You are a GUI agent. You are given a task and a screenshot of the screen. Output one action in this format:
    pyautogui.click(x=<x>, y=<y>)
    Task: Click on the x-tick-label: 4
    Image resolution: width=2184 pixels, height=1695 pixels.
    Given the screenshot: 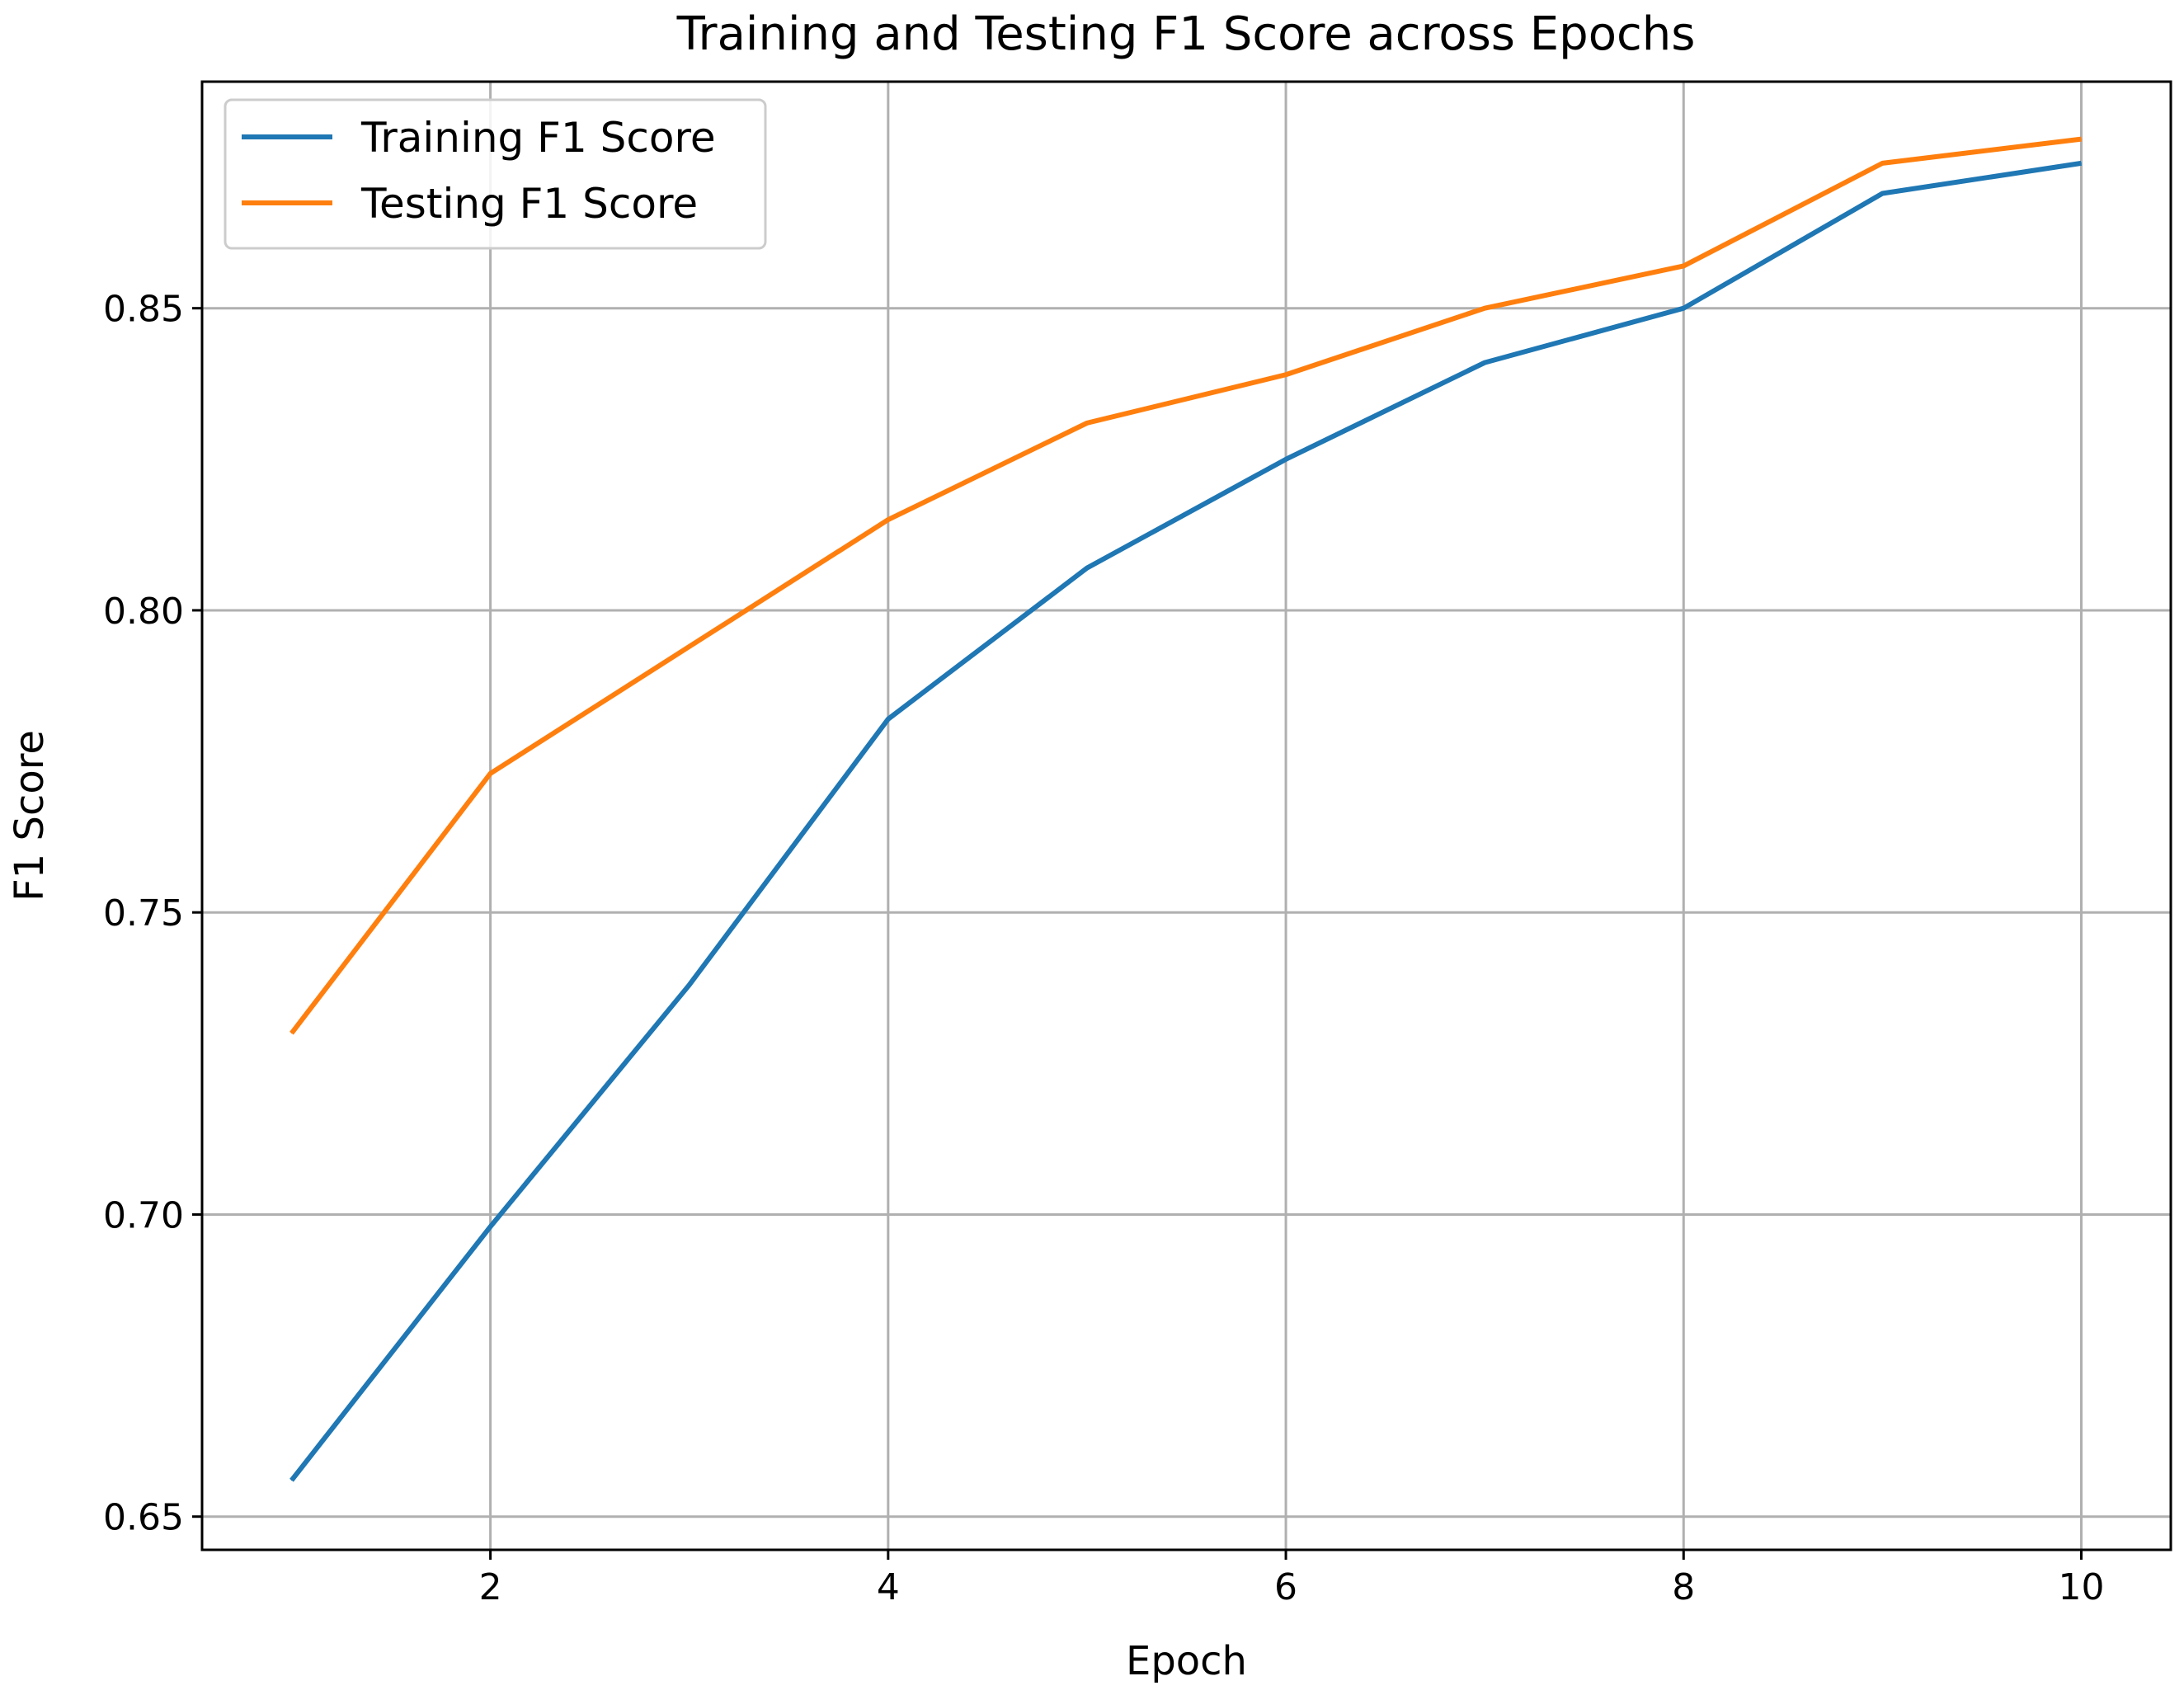 What is the action you would take?
    pyautogui.click(x=888, y=1587)
    